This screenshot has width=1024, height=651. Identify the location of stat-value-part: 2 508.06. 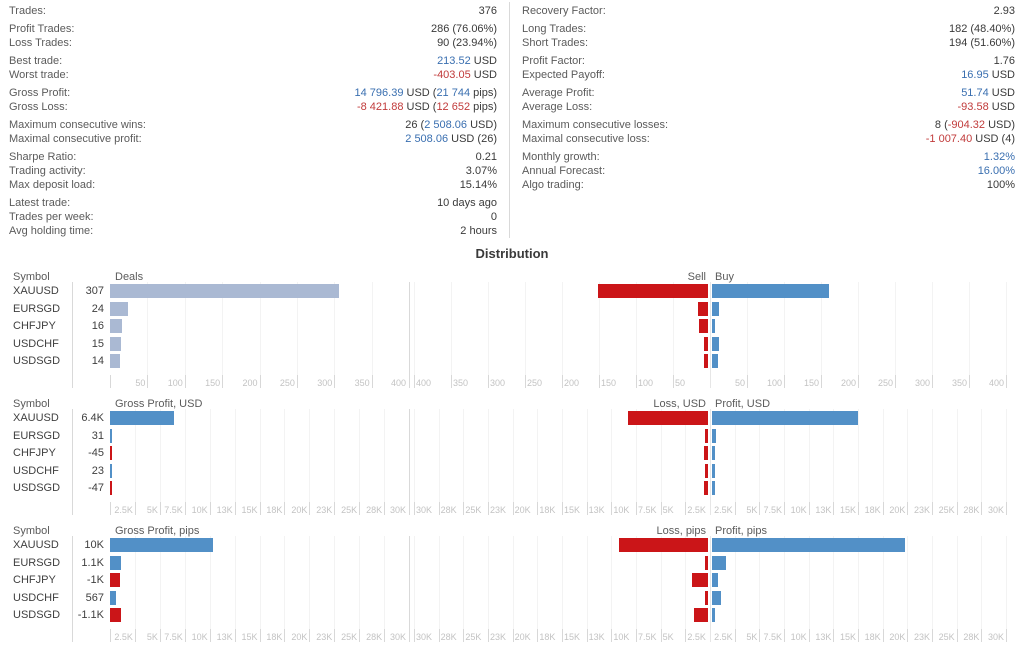
(427, 139).